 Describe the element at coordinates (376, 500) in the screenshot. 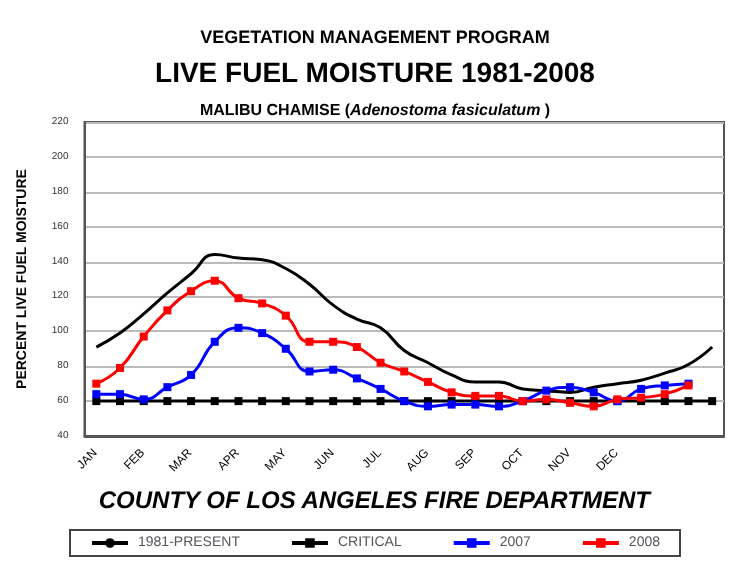

I see `text: COUNTY OF LOS ANGELES FIRE DEPARTMENT` at that location.